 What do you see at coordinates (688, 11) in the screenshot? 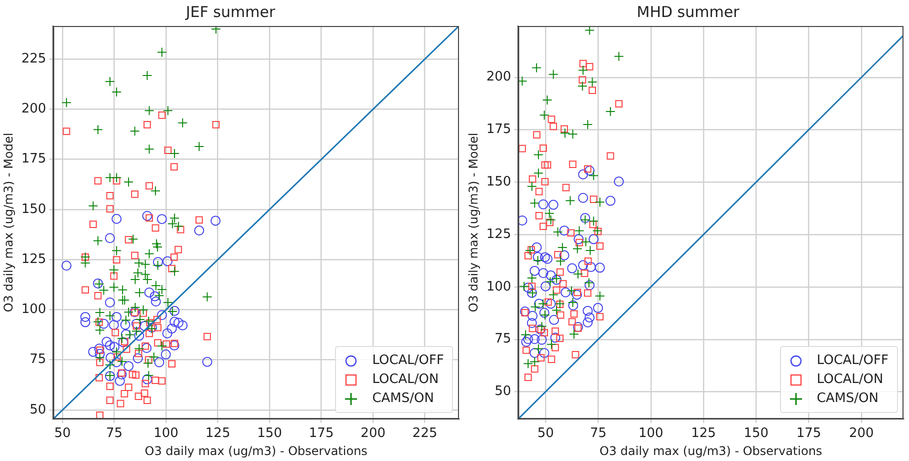
I see `chart-title: MHD summer` at bounding box center [688, 11].